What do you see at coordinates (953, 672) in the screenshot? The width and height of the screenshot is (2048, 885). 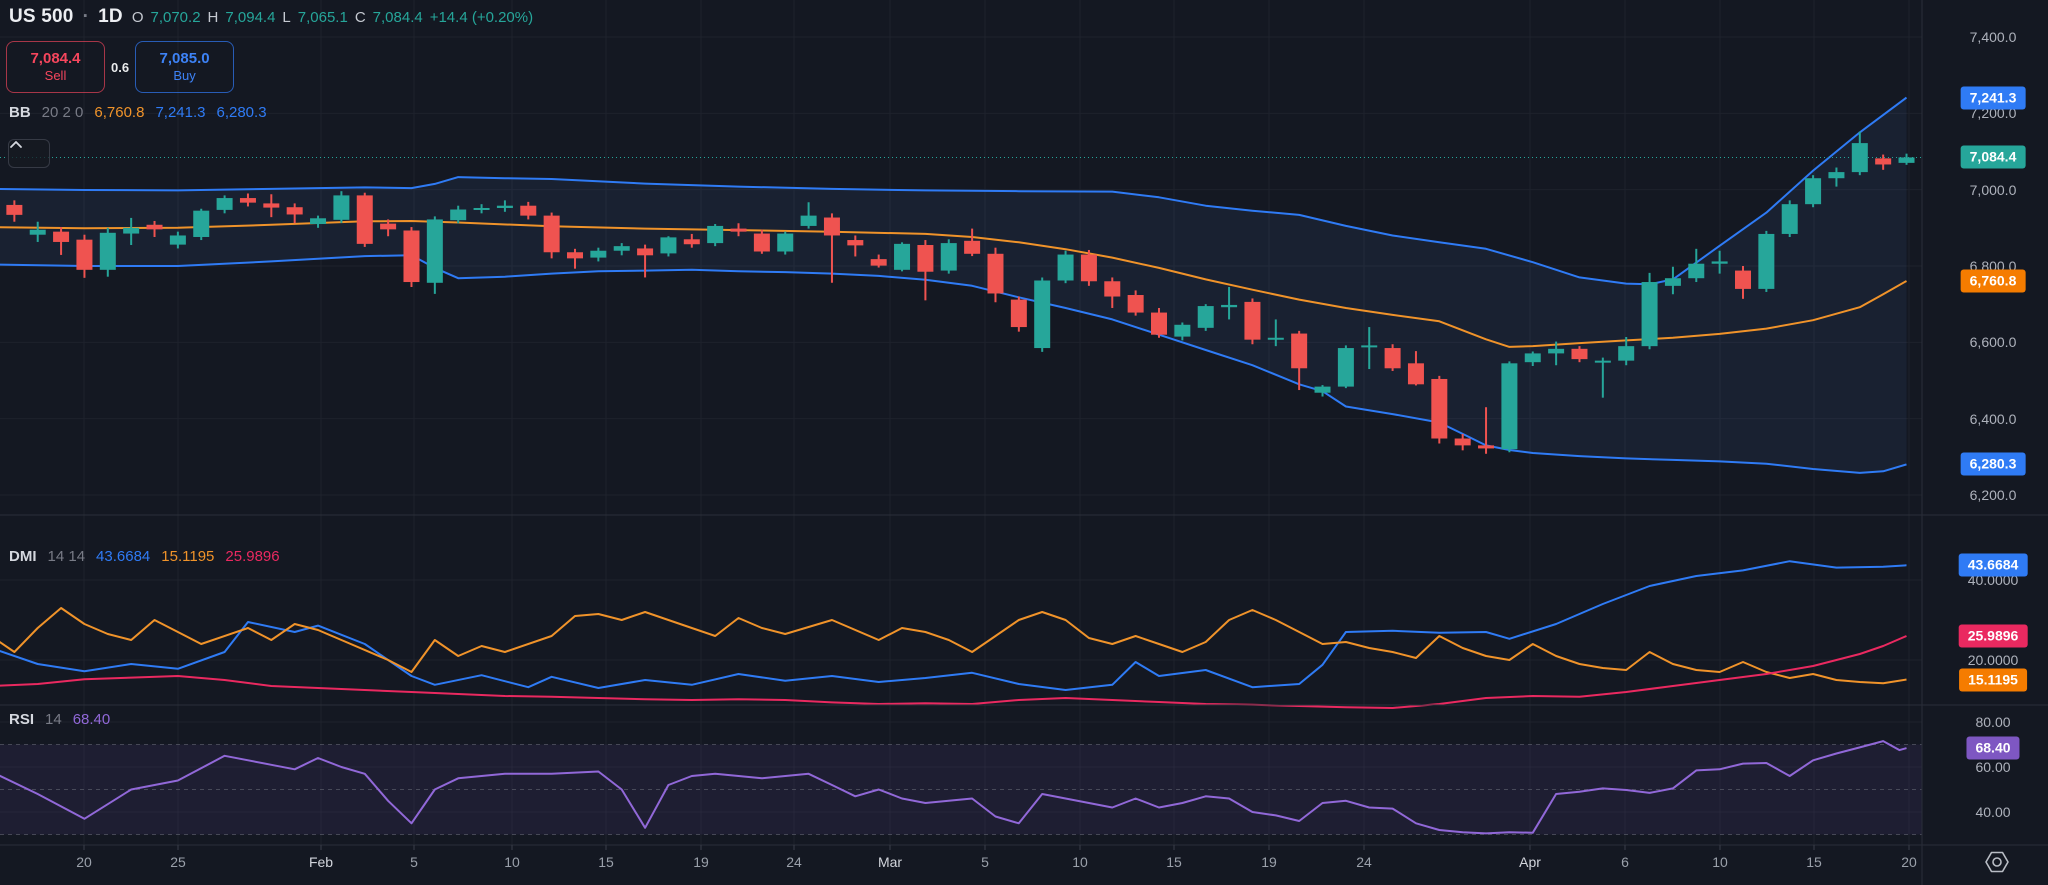 I see `dmi-minus_di-line` at bounding box center [953, 672].